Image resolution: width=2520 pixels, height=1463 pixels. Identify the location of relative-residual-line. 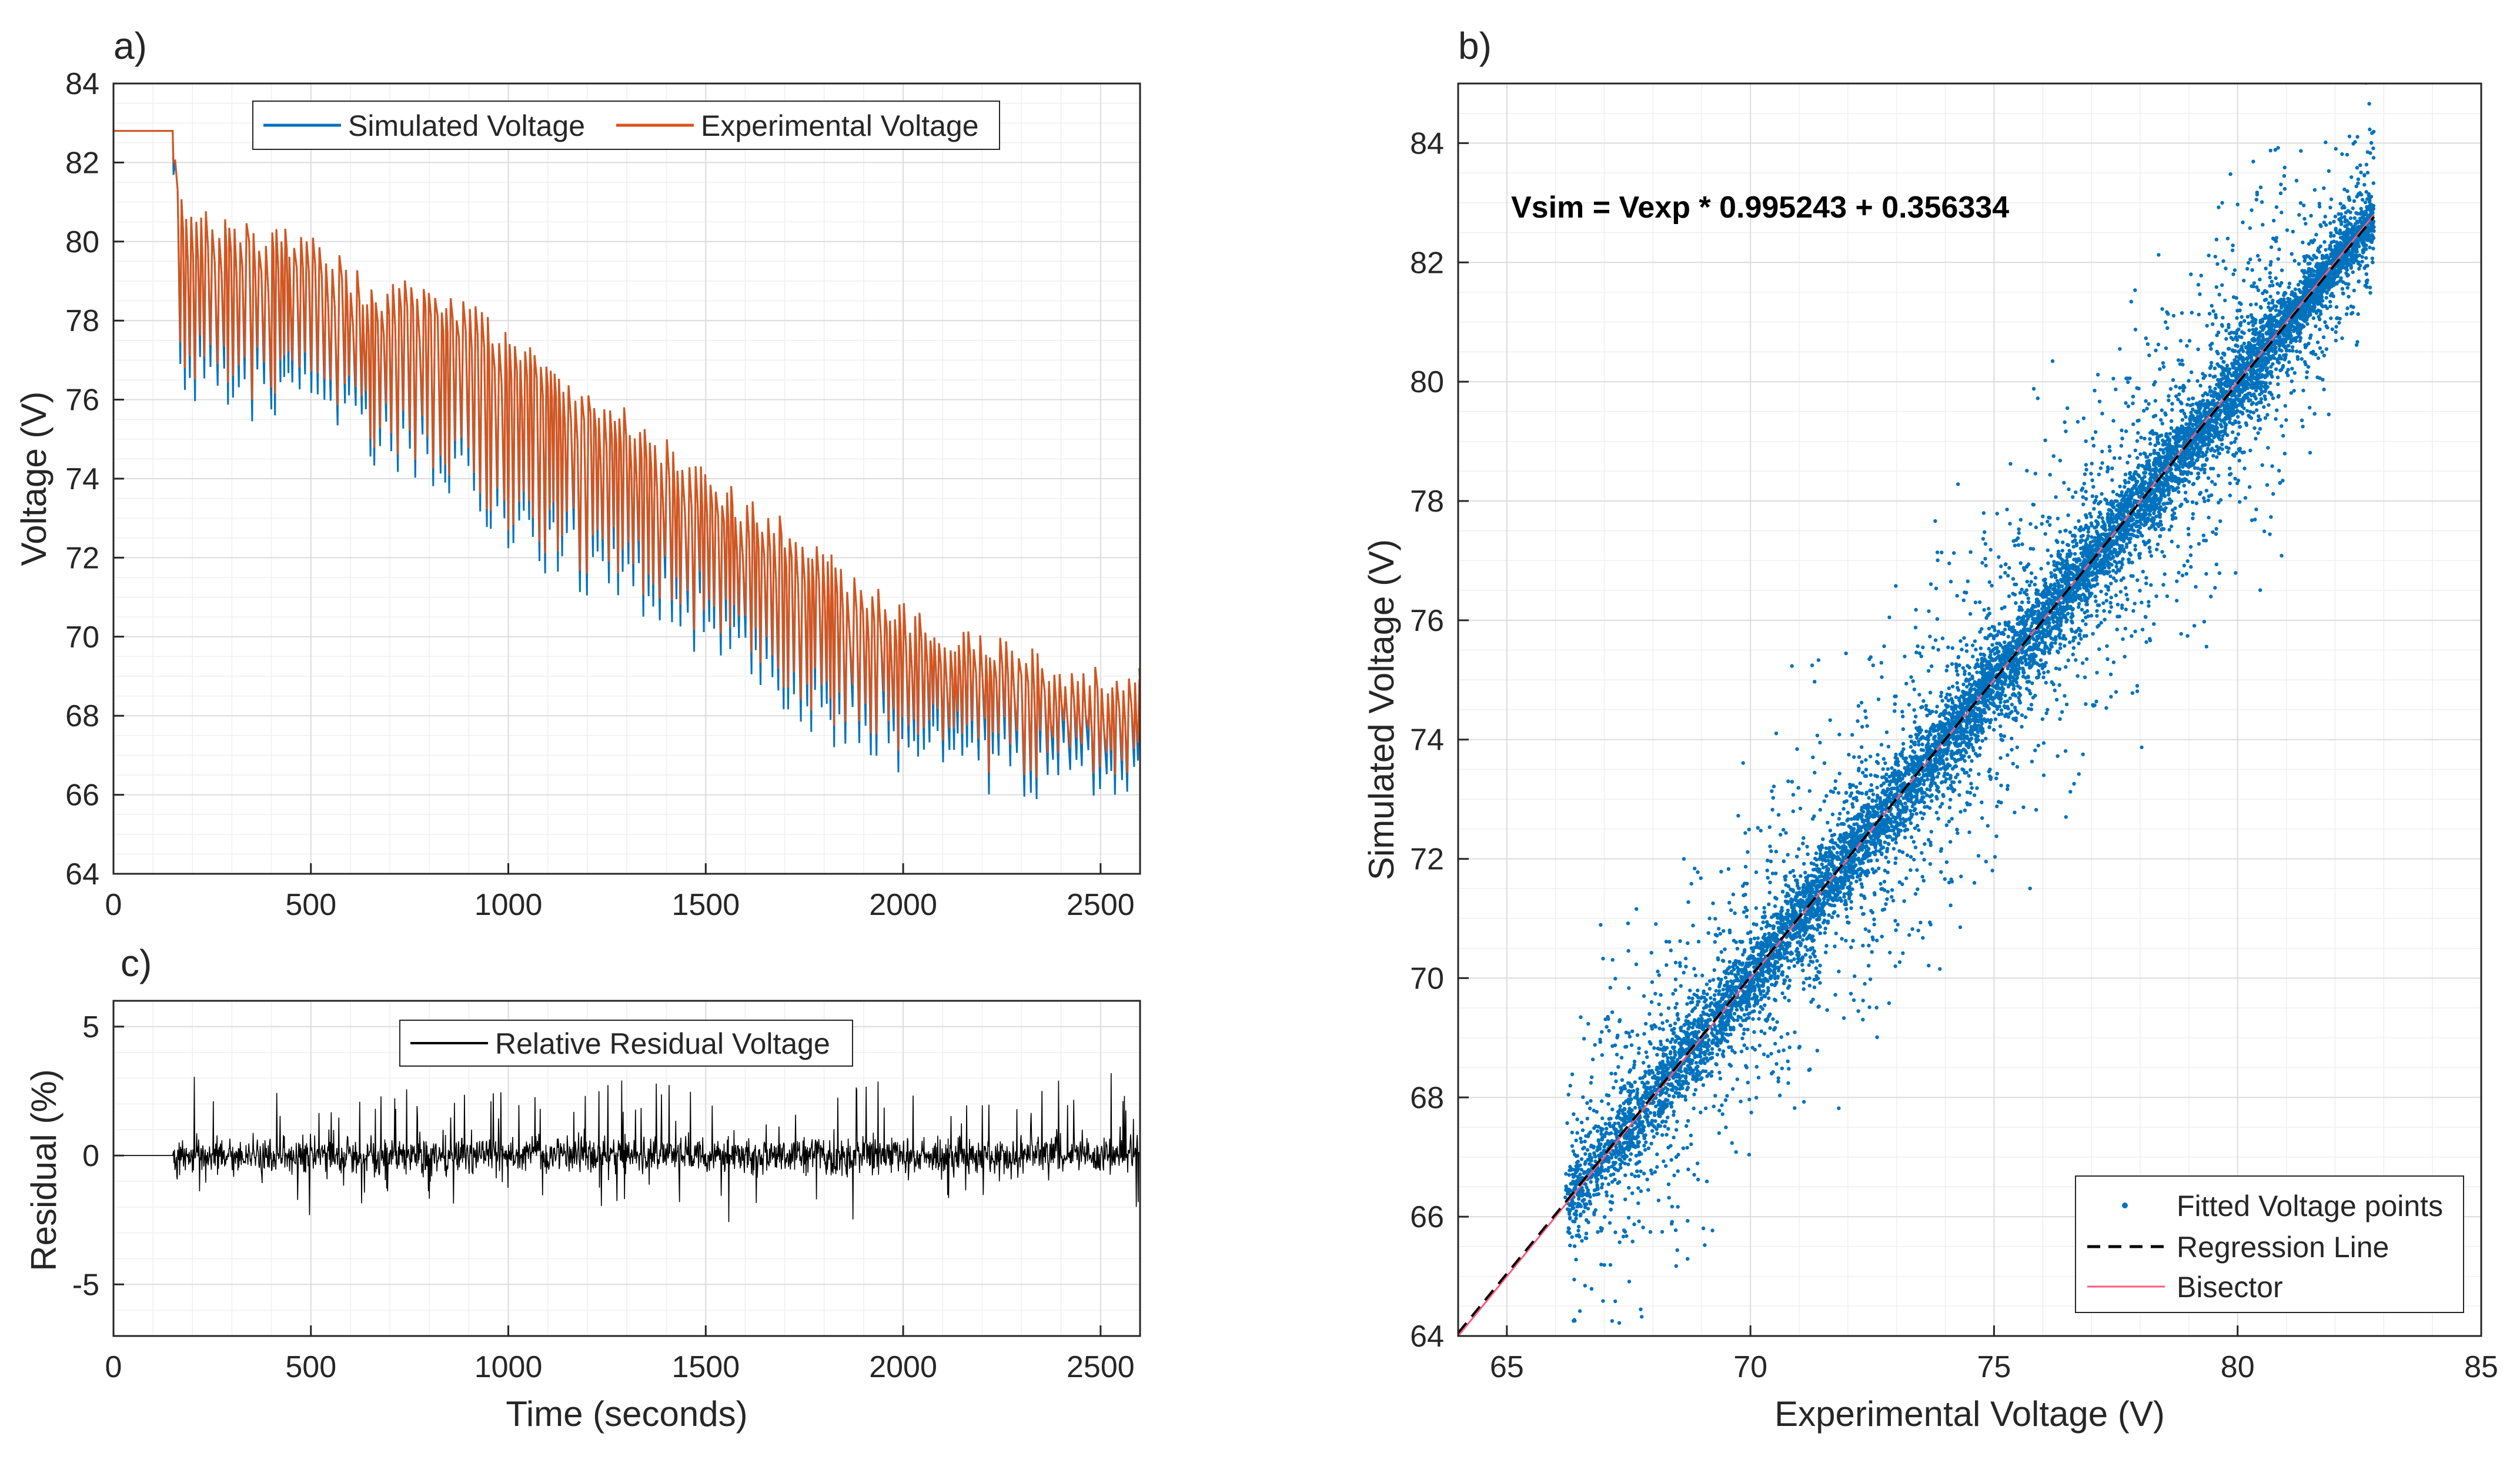
(626, 1147).